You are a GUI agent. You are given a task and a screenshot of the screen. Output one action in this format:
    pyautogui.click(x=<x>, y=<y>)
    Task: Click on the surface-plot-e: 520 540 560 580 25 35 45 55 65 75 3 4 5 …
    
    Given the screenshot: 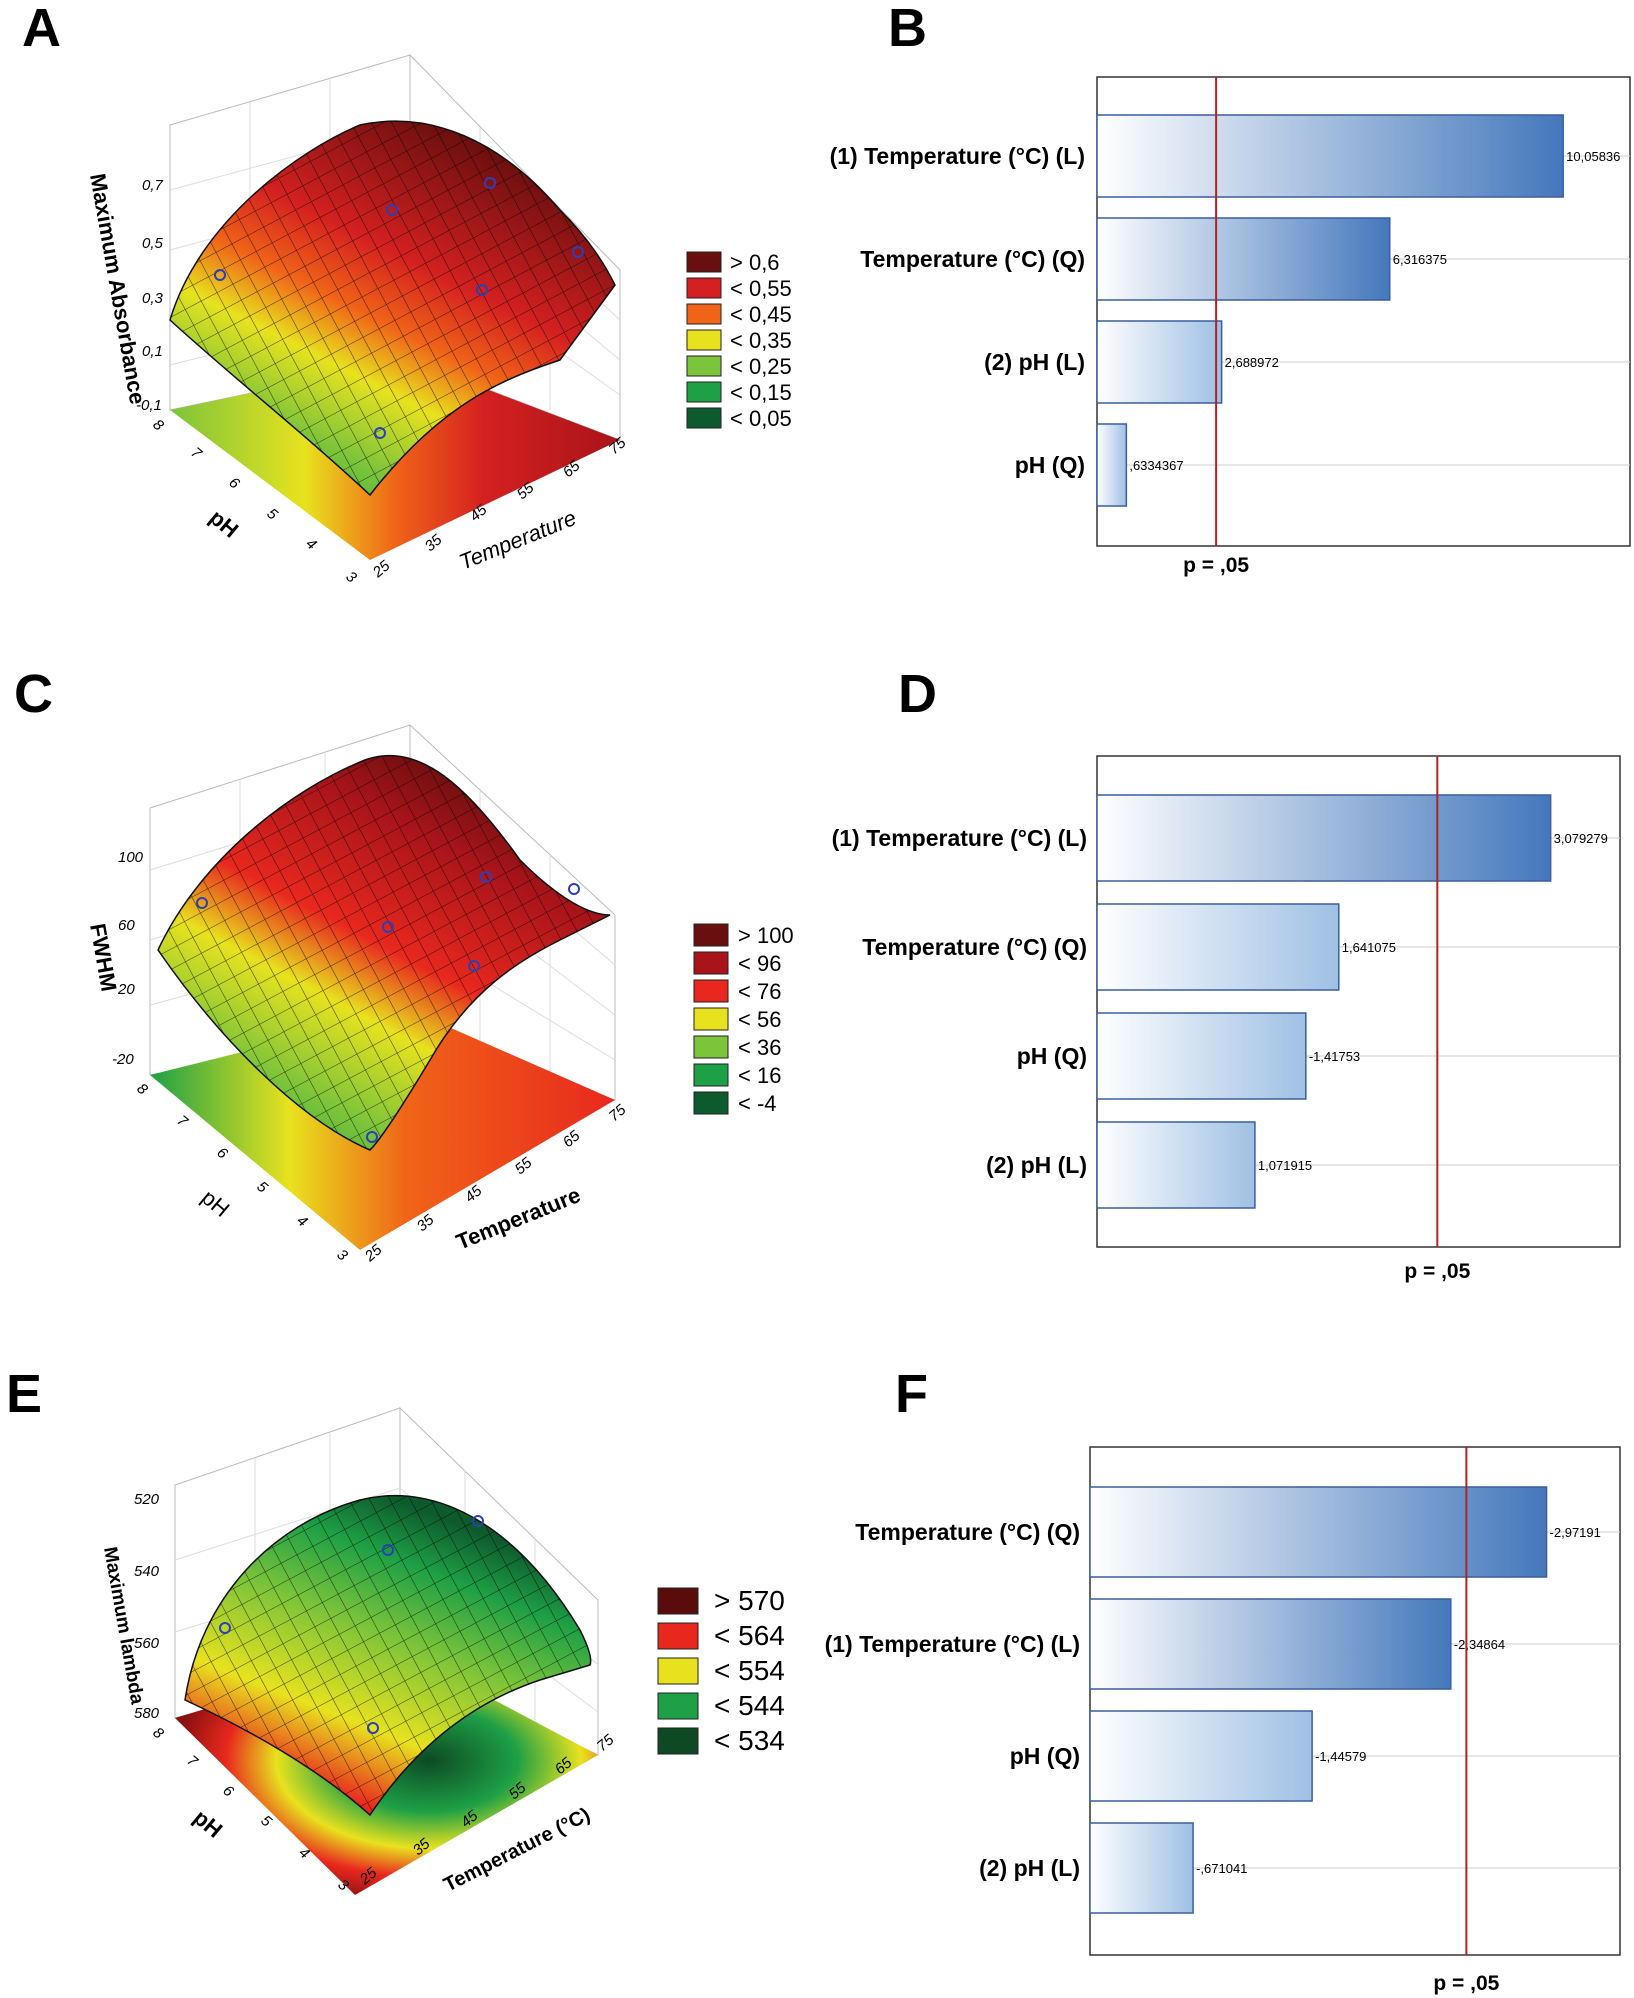 What is the action you would take?
    pyautogui.click(x=358, y=1651)
    